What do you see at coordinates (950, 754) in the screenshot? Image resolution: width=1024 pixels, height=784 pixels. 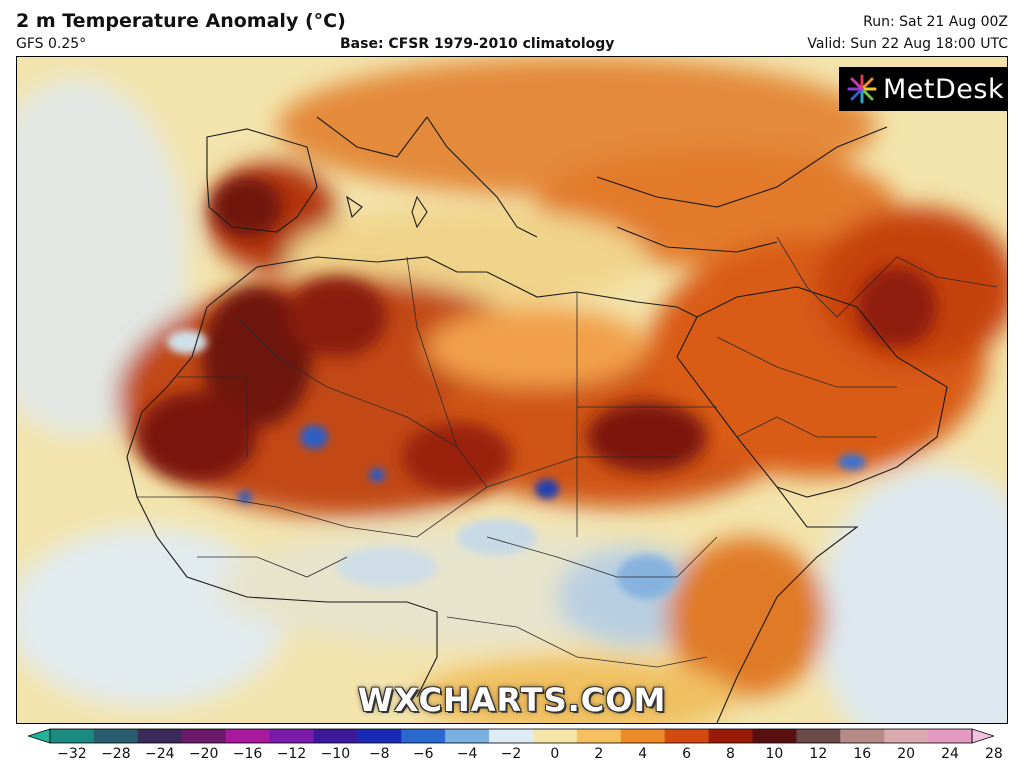 I see `colorbar-tick-label: 24` at bounding box center [950, 754].